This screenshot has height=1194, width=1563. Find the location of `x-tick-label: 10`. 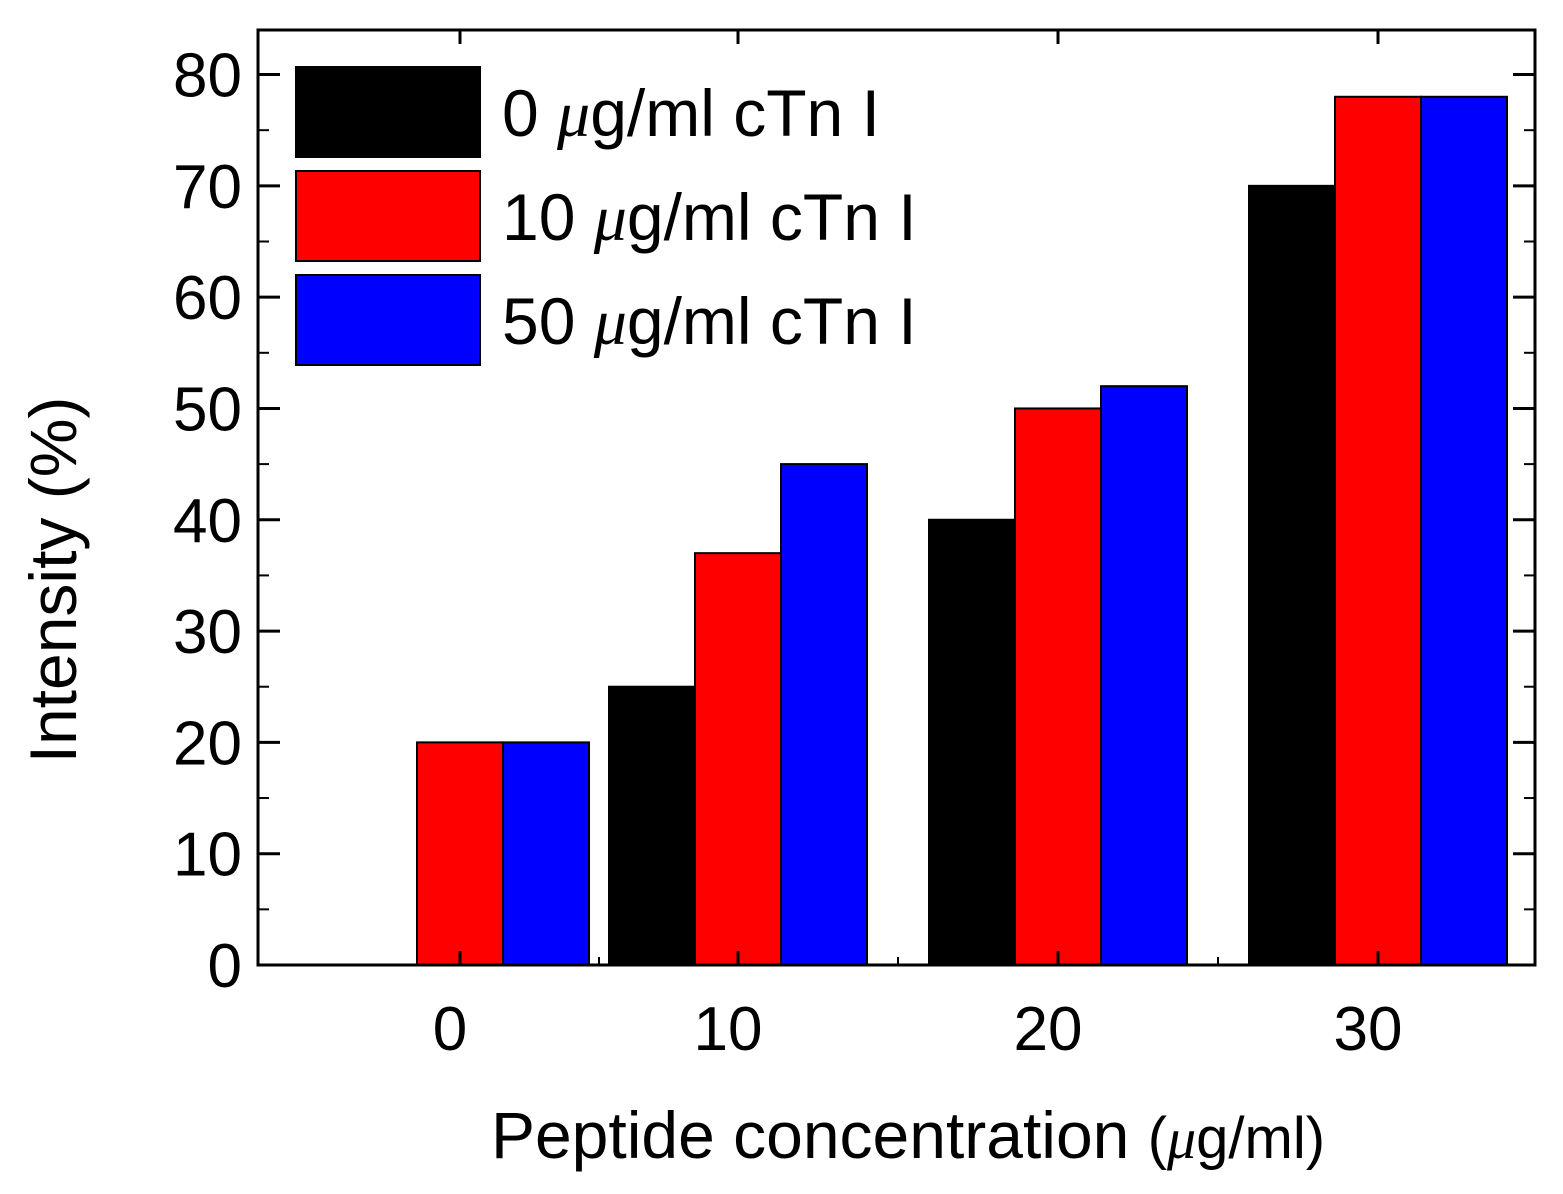

x-tick-label: 10 is located at coordinates (728, 1029).